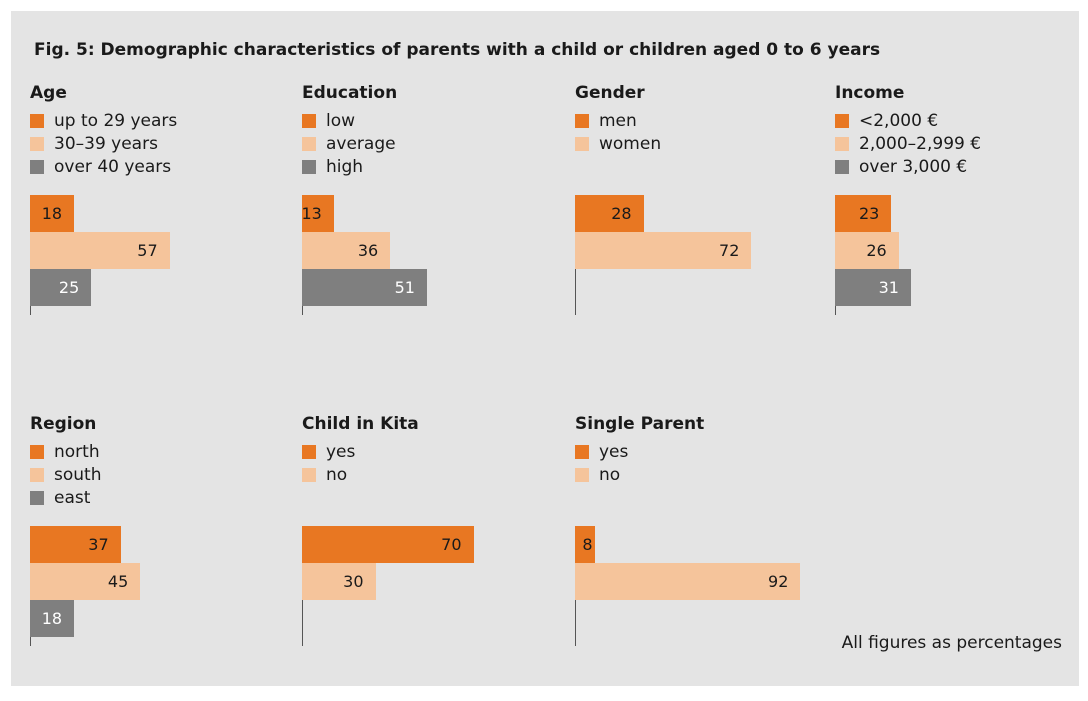 The height and width of the screenshot is (701, 1088). What do you see at coordinates (364, 287) in the screenshot?
I see `bar-high: 51` at bounding box center [364, 287].